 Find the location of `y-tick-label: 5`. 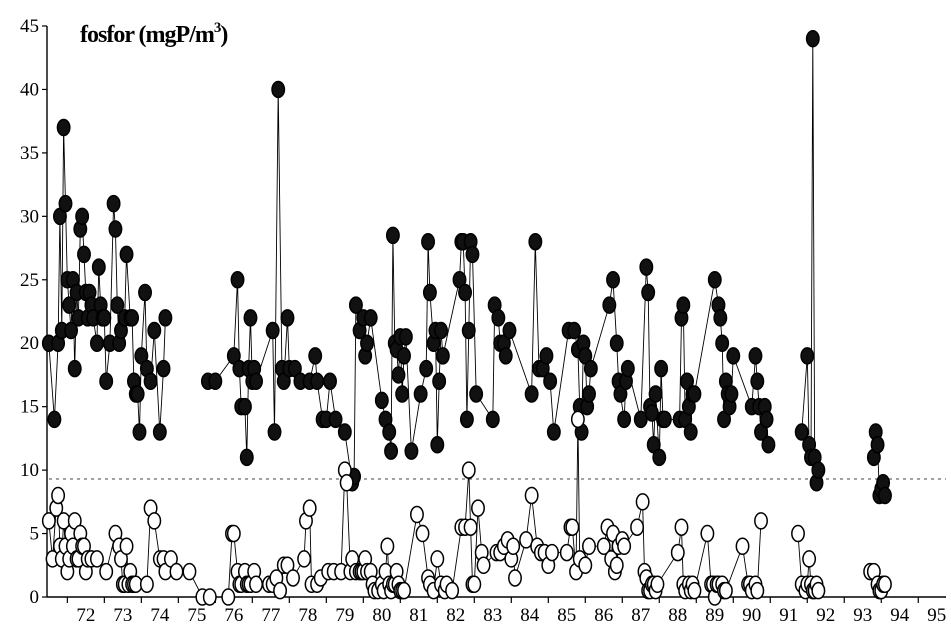

y-tick-label: 5 is located at coordinates (35, 534).